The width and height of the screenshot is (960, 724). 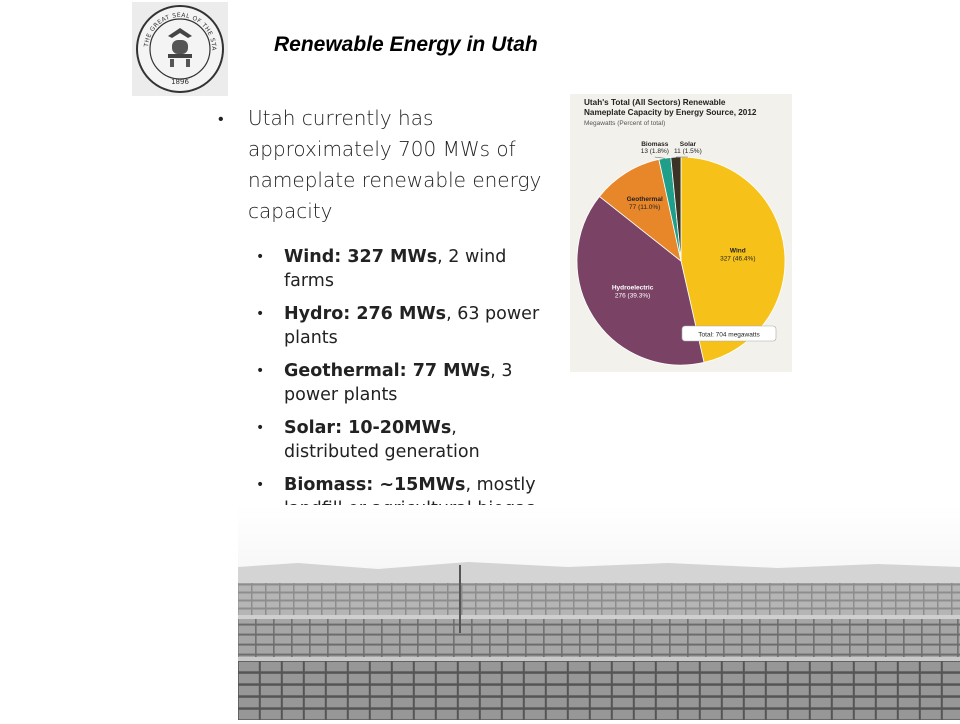 I want to click on chart-subtitle: Megawatts (Percent of total), so click(x=624, y=123).